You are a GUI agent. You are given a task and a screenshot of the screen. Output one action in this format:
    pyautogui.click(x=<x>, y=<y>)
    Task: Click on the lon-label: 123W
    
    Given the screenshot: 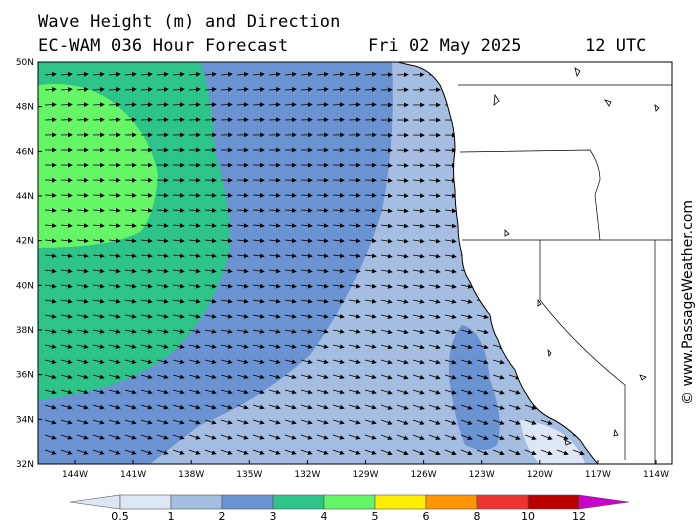 What is the action you would take?
    pyautogui.click(x=482, y=475)
    